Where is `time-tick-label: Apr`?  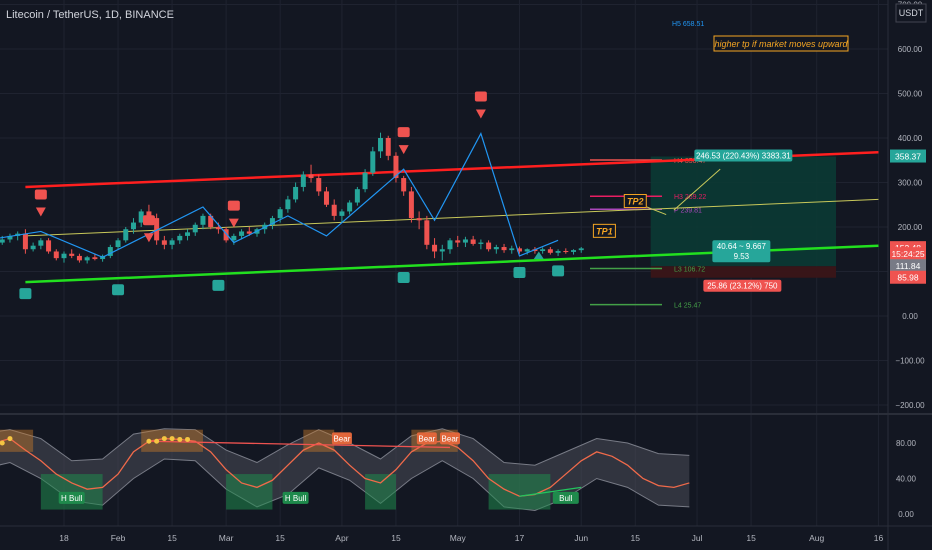
time-tick-label: Apr is located at coordinates (341, 538).